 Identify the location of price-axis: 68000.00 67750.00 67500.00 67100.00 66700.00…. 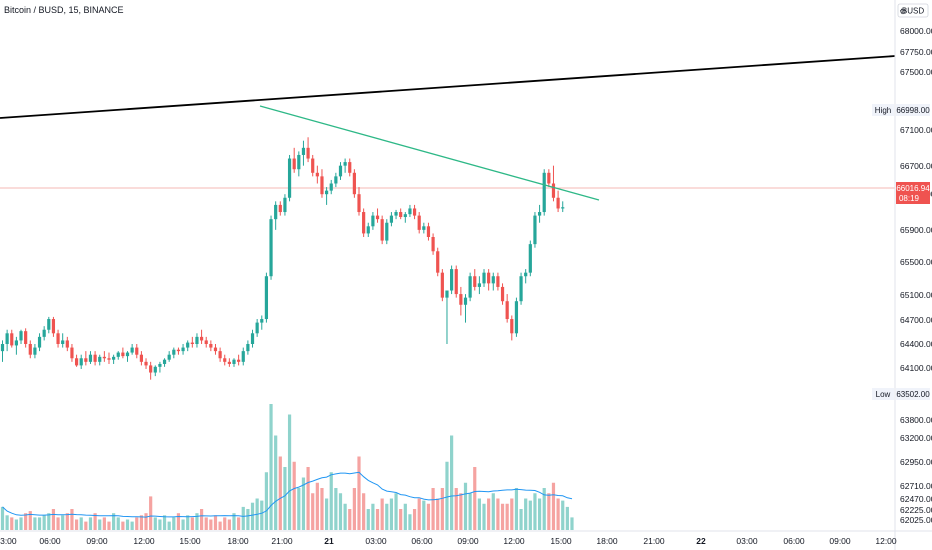
(916, 275).